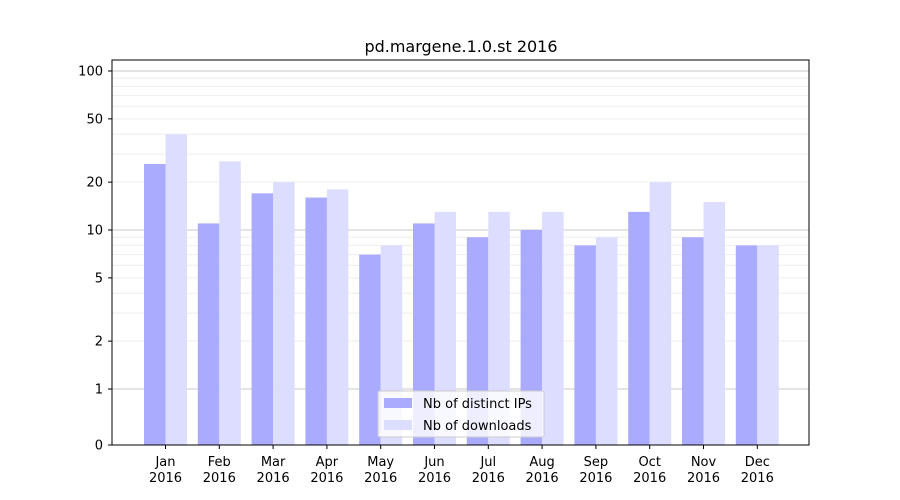  Describe the element at coordinates (99, 342) in the screenshot. I see `y-tick-label: 2` at that location.